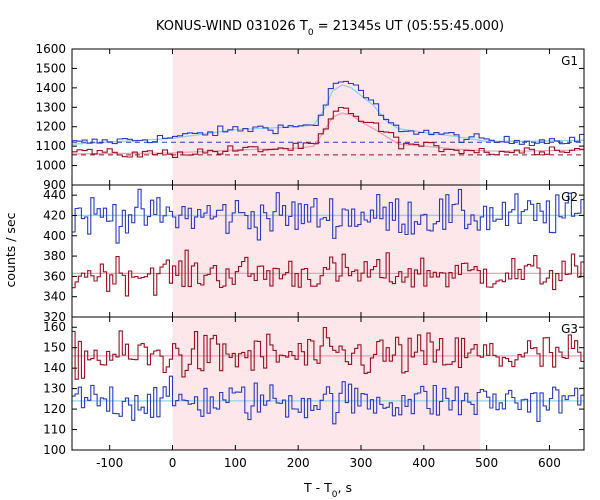 The width and height of the screenshot is (600, 500). Describe the element at coordinates (298, 463) in the screenshot. I see `x-tick-label: 200` at that location.